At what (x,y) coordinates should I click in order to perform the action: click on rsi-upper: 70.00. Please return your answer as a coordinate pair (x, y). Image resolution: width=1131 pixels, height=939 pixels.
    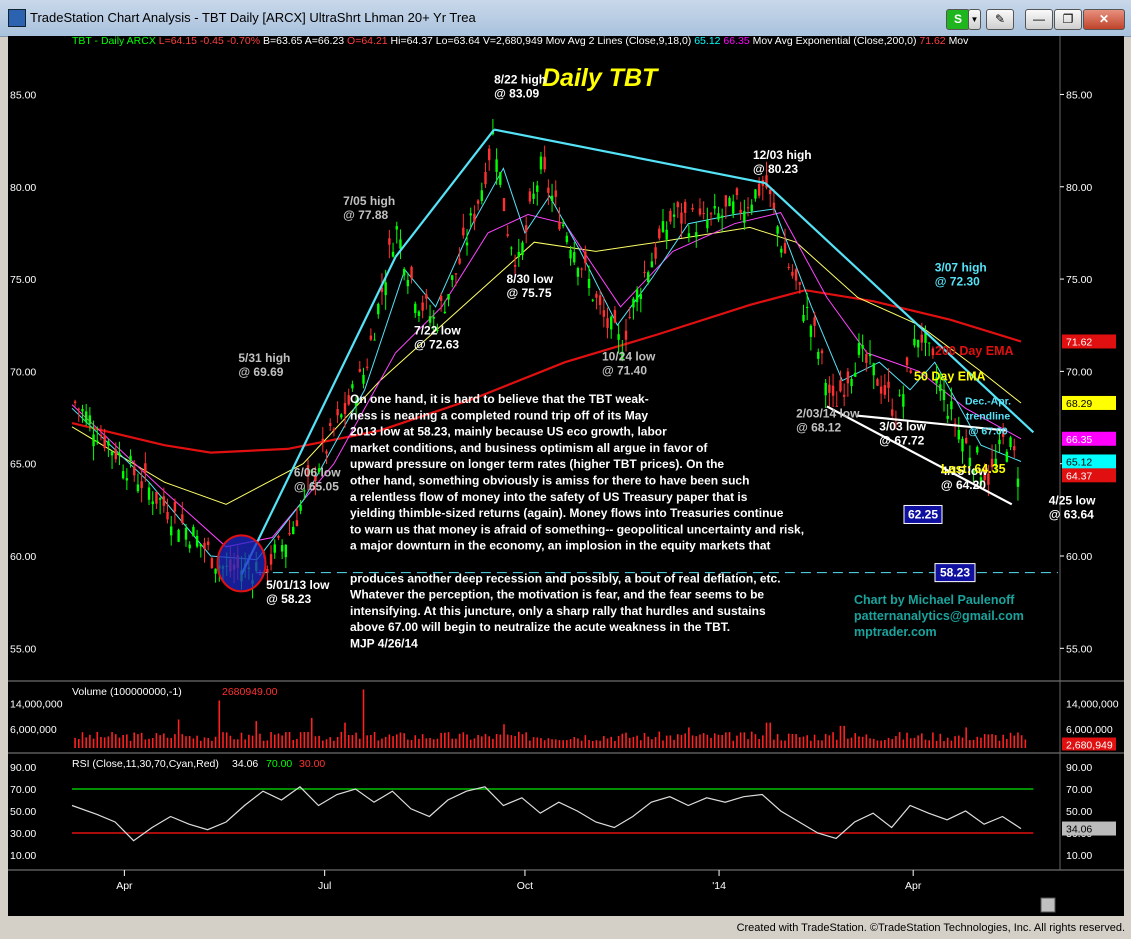
    Looking at the image, I should click on (279, 764).